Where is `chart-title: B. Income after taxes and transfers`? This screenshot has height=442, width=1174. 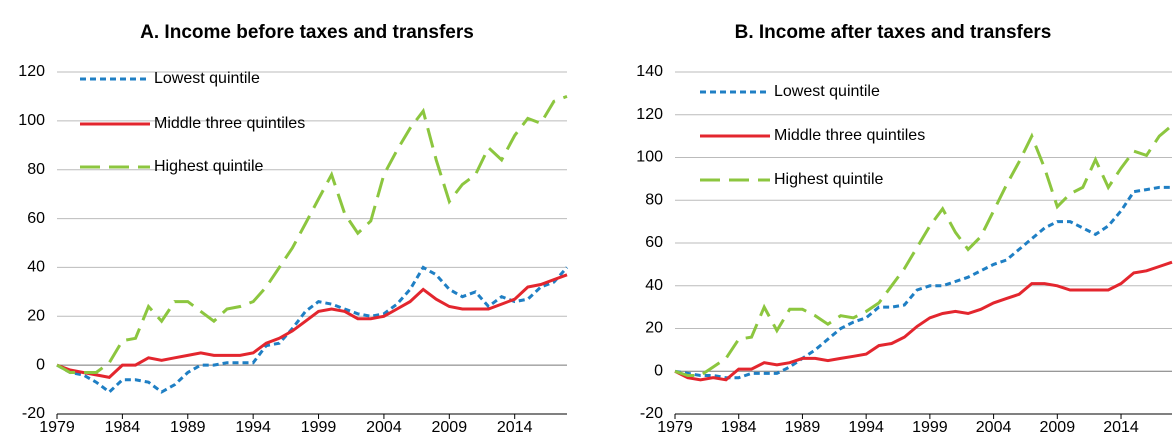
chart-title: B. Income after taxes and transfers is located at coordinates (893, 32).